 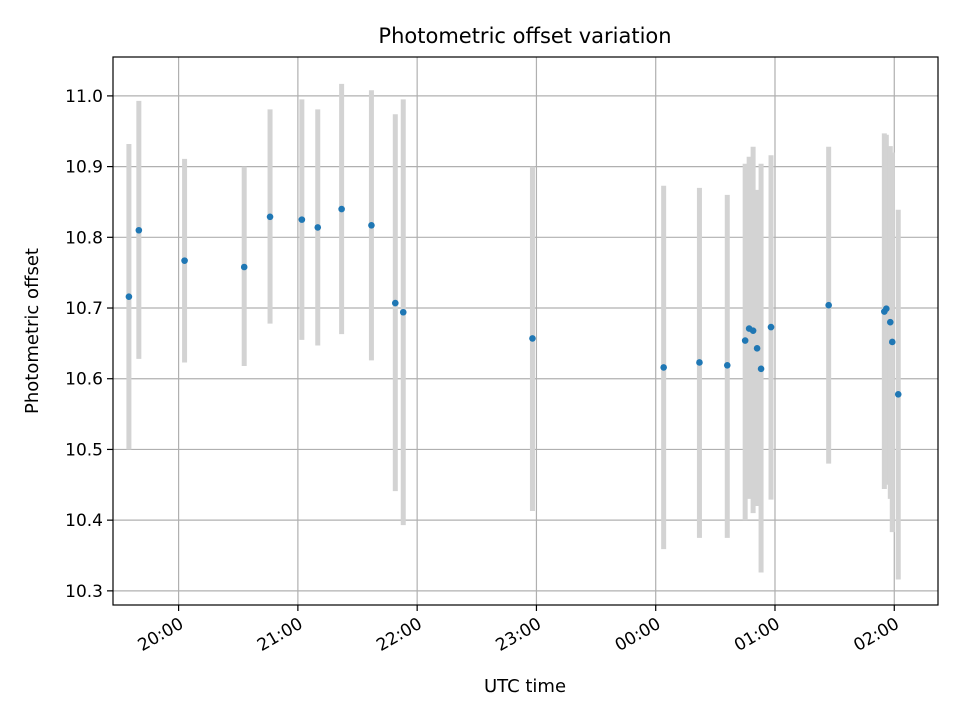 I want to click on y-tick-label: 10.7, so click(x=84, y=309).